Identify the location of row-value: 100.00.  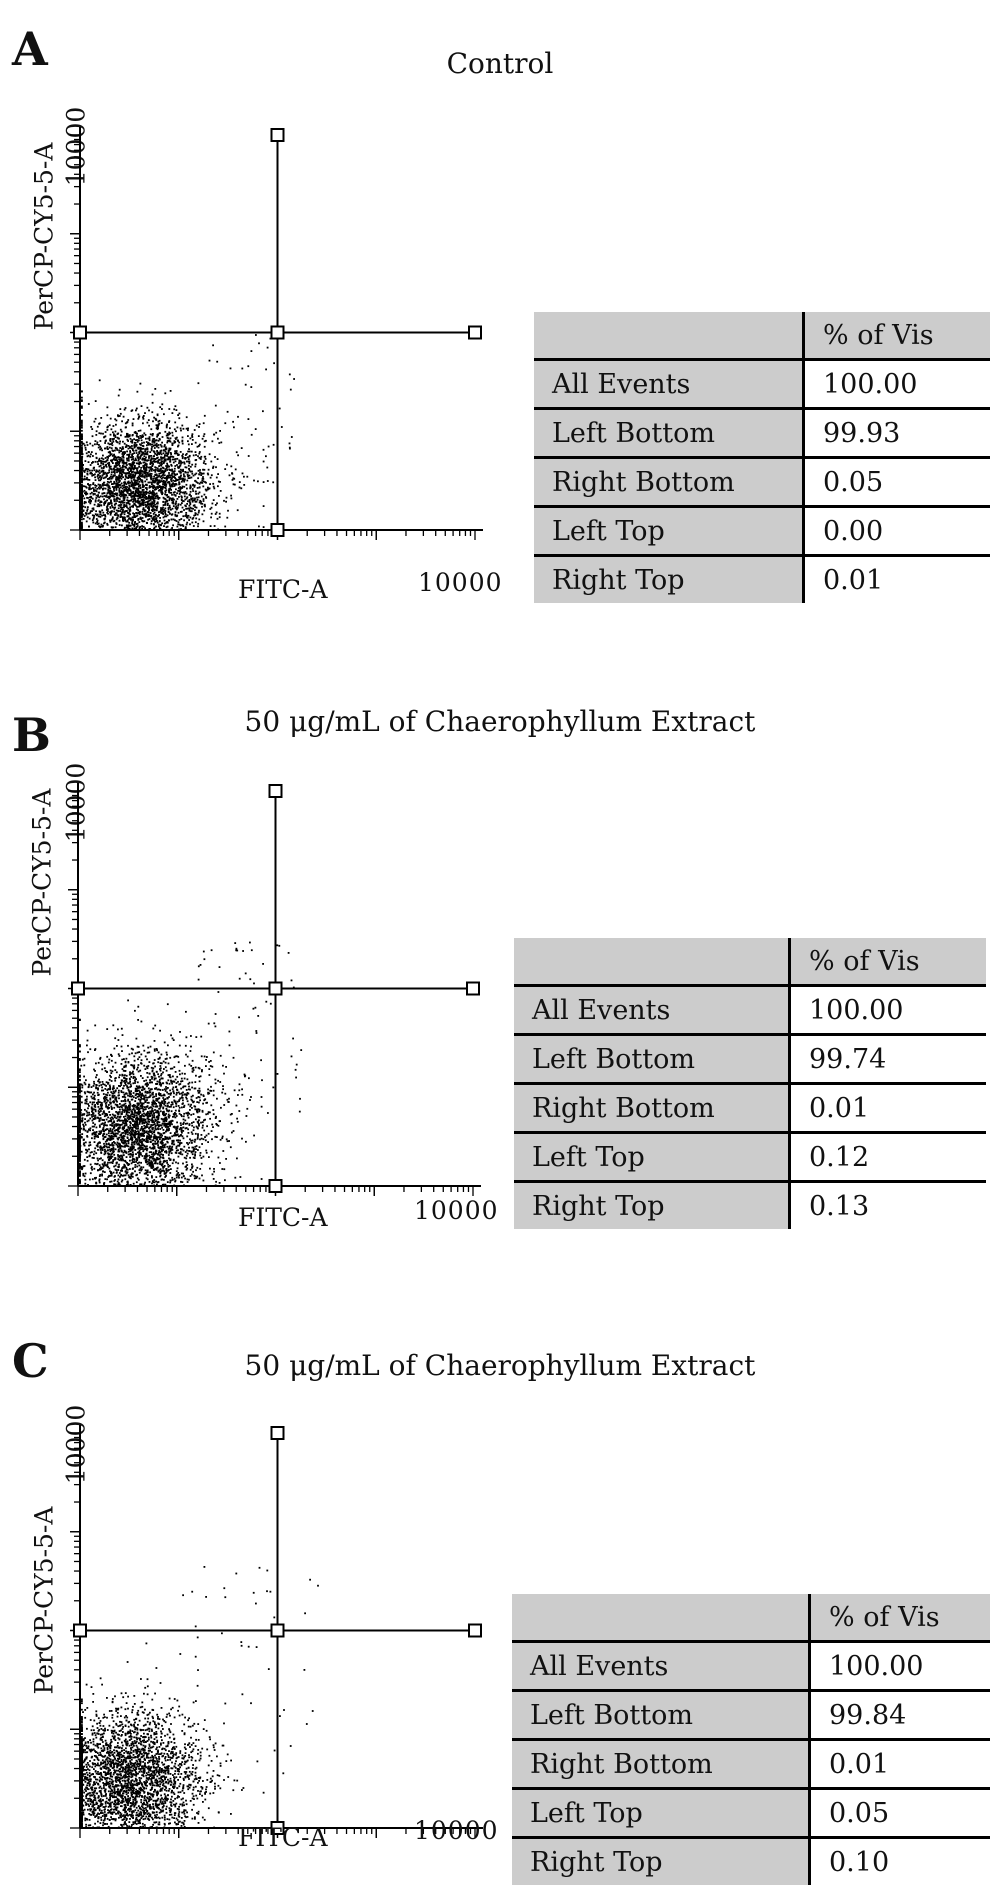
(896, 384).